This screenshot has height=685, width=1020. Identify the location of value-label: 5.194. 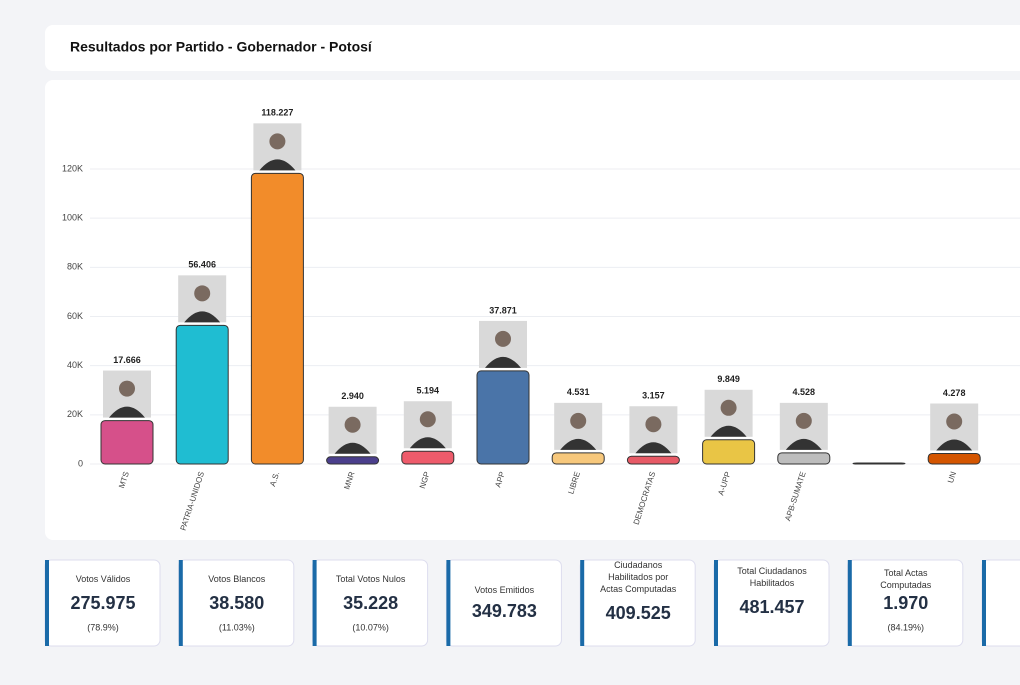
(428, 391).